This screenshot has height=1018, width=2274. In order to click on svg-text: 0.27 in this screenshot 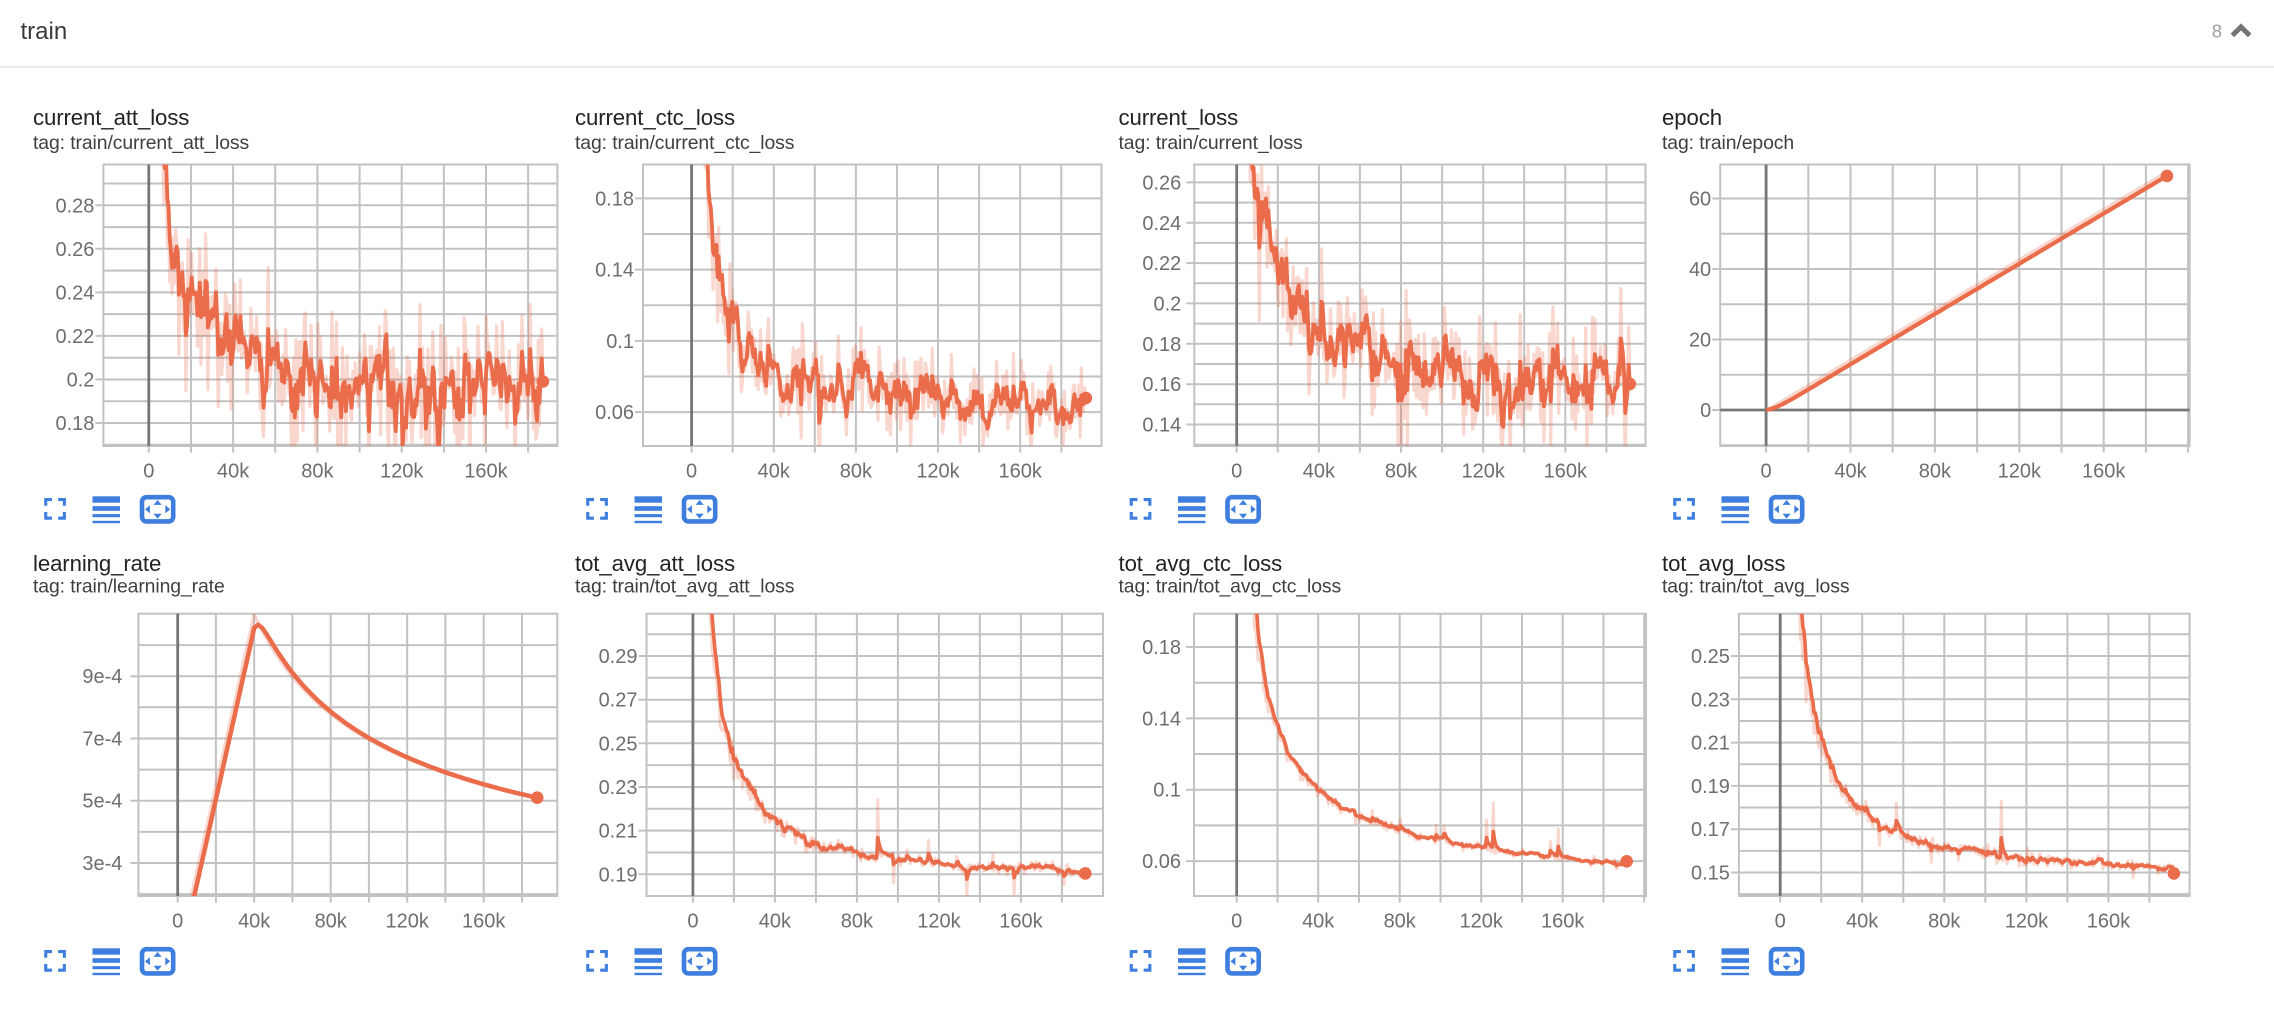, I will do `click(618, 701)`.